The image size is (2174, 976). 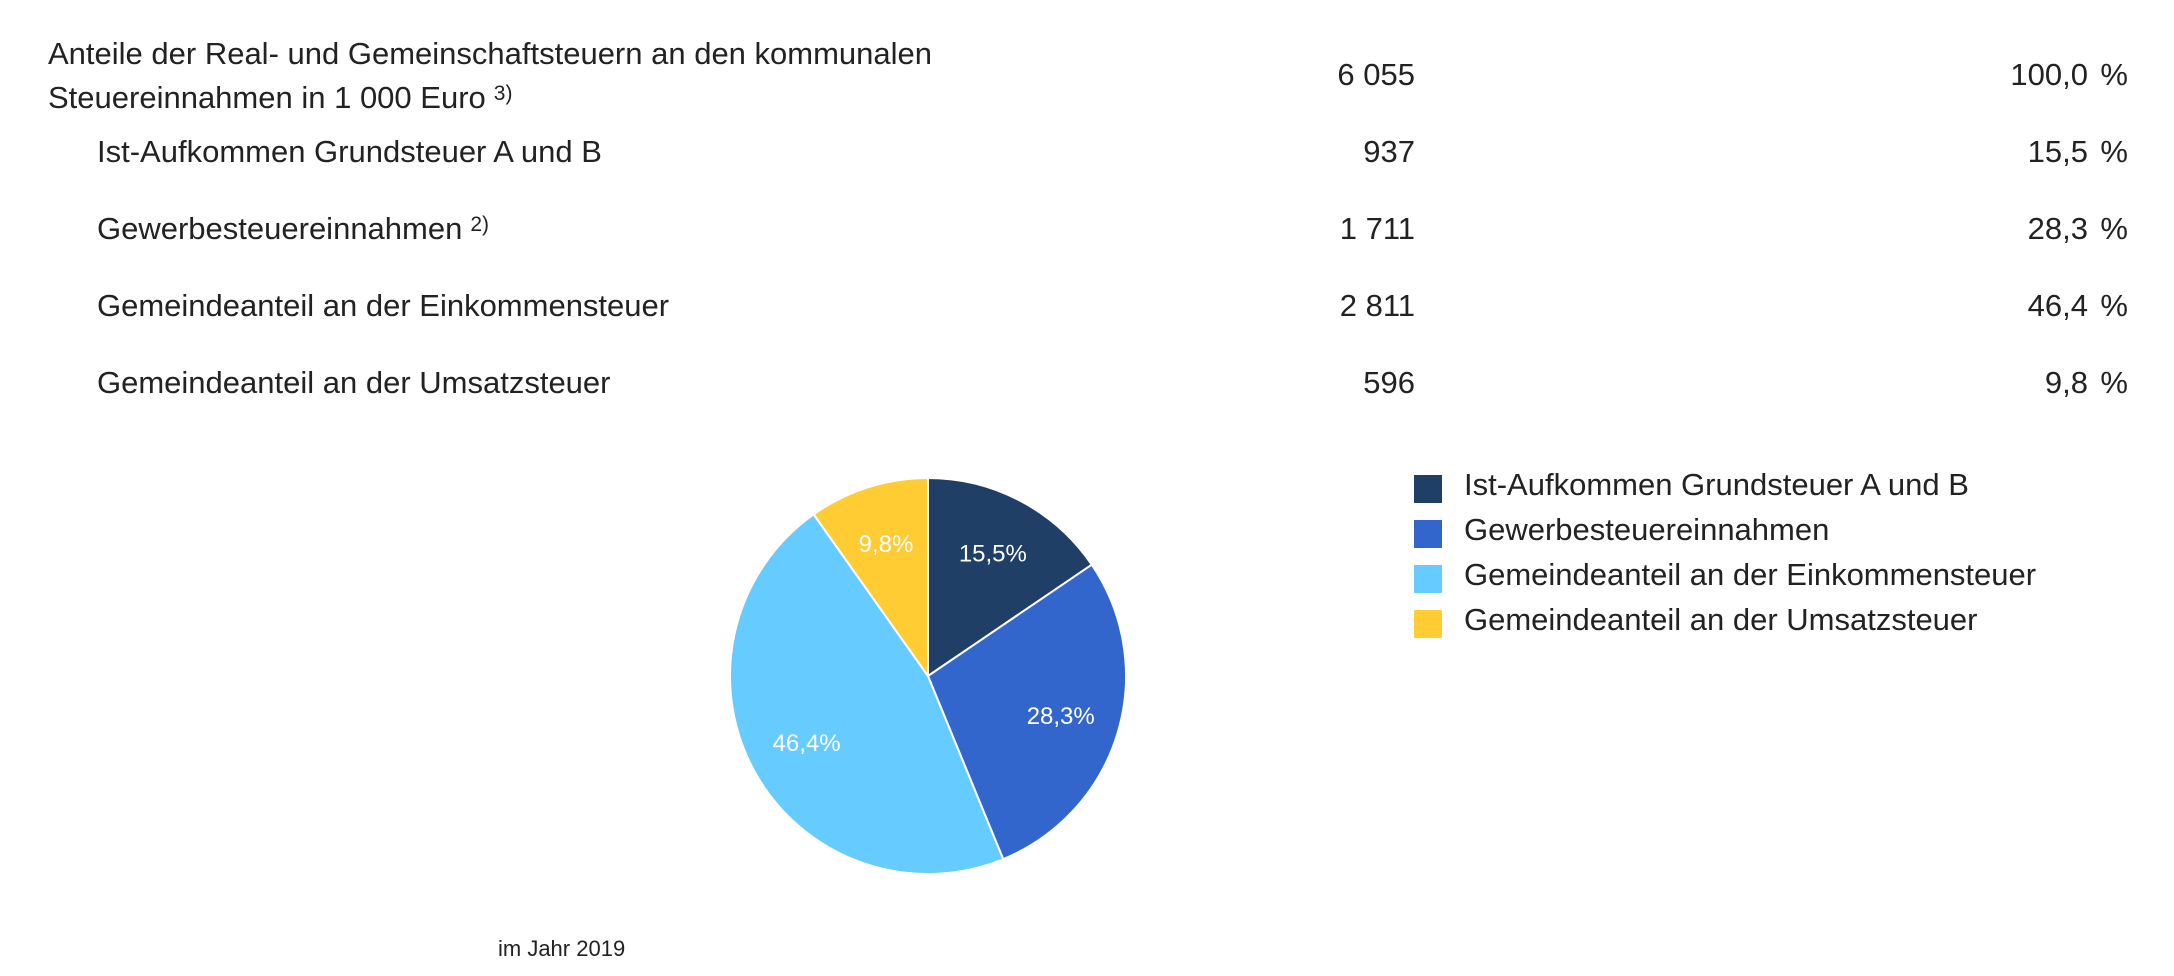 I want to click on row-label: Gemeindeanteil an der Umsatzsteuer, so click(x=354, y=382).